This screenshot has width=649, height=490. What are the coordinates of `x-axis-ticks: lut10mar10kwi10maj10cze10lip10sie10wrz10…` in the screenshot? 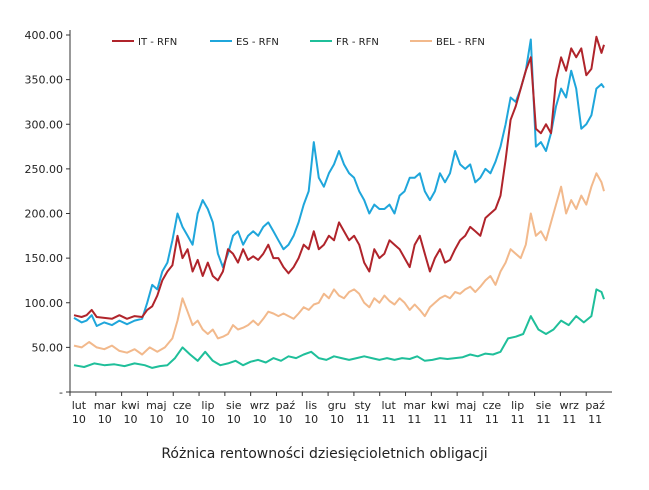 It's located at (337, 409).